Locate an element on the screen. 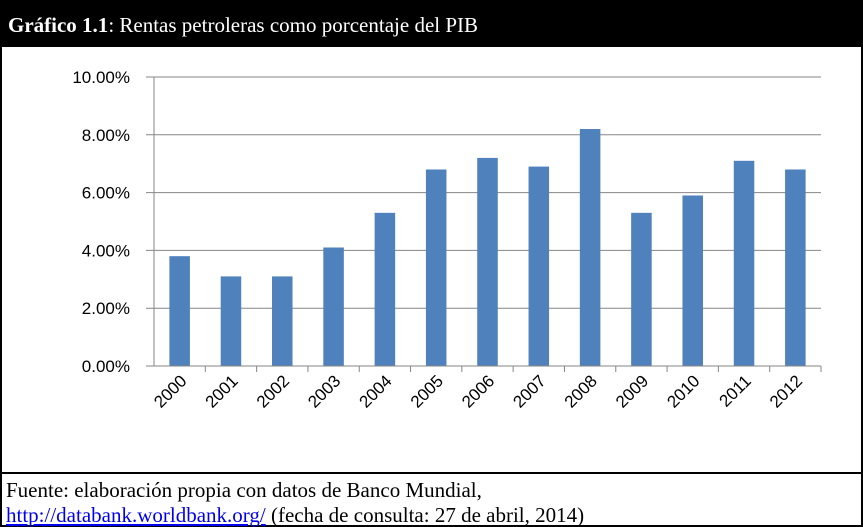 The width and height of the screenshot is (863, 527). y-tick-label: 2.00% is located at coordinates (106, 308).